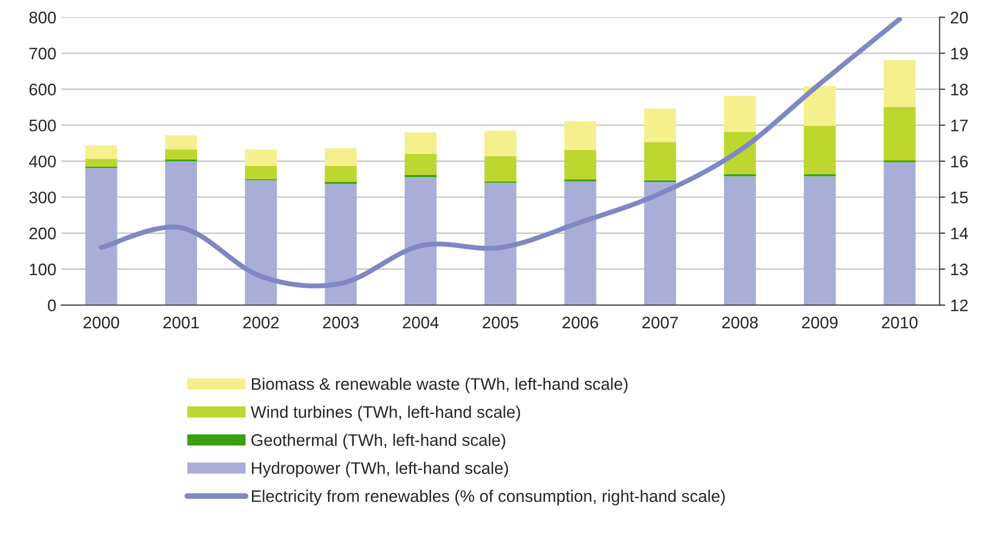 Image resolution: width=989 pixels, height=540 pixels. I want to click on x-tick-label: 2001, so click(181, 322).